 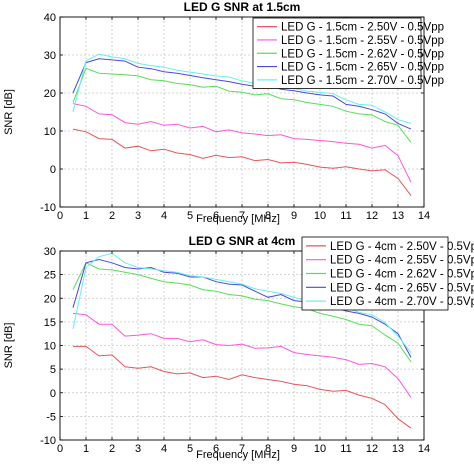 What do you see at coordinates (362, 28) in the screenshot?
I see `legend-entry: LED G - 1.5cm - 2.50V - 0.5Vpp` at bounding box center [362, 28].